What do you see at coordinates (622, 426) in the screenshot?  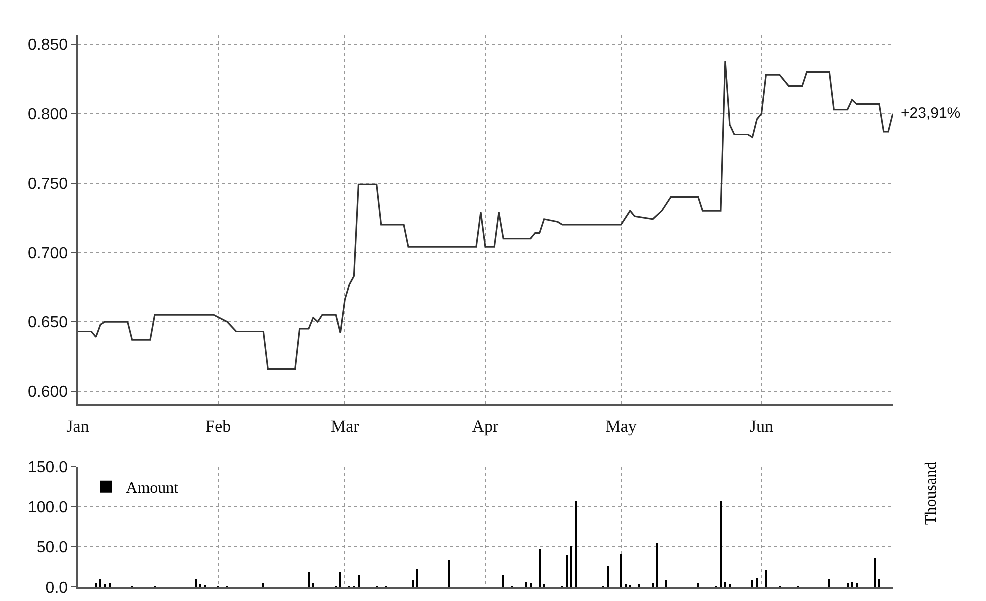 I see `x-tick-label: May` at bounding box center [622, 426].